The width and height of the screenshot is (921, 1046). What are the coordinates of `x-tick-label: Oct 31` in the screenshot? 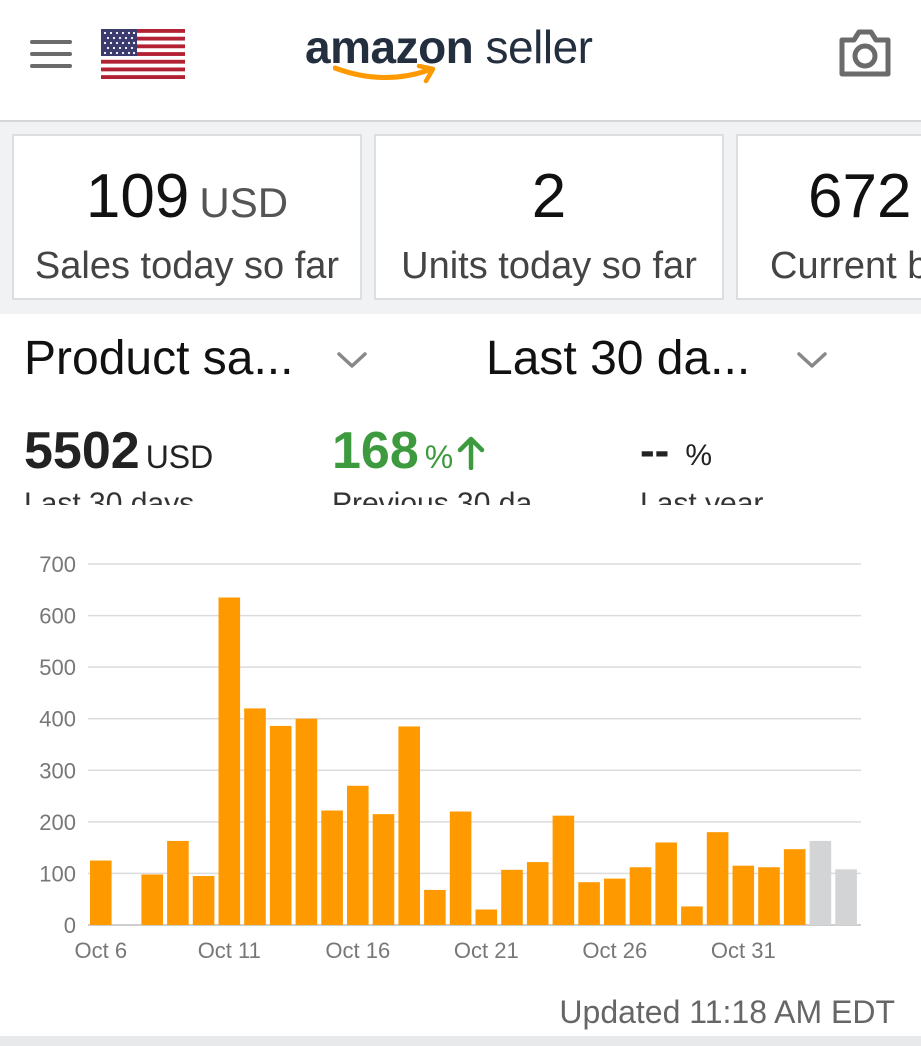 It's located at (743, 950).